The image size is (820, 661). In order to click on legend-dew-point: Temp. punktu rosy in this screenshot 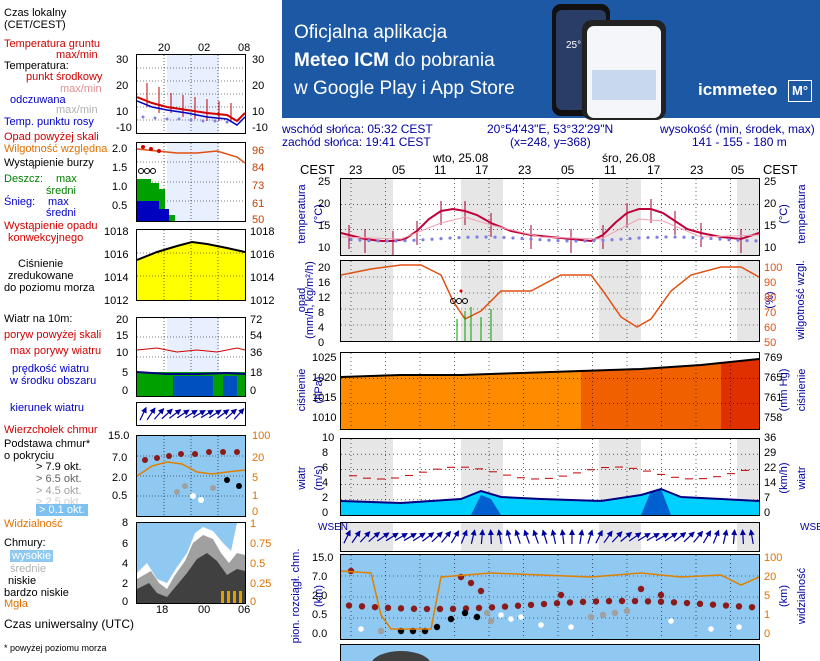, I will do `click(49, 122)`.